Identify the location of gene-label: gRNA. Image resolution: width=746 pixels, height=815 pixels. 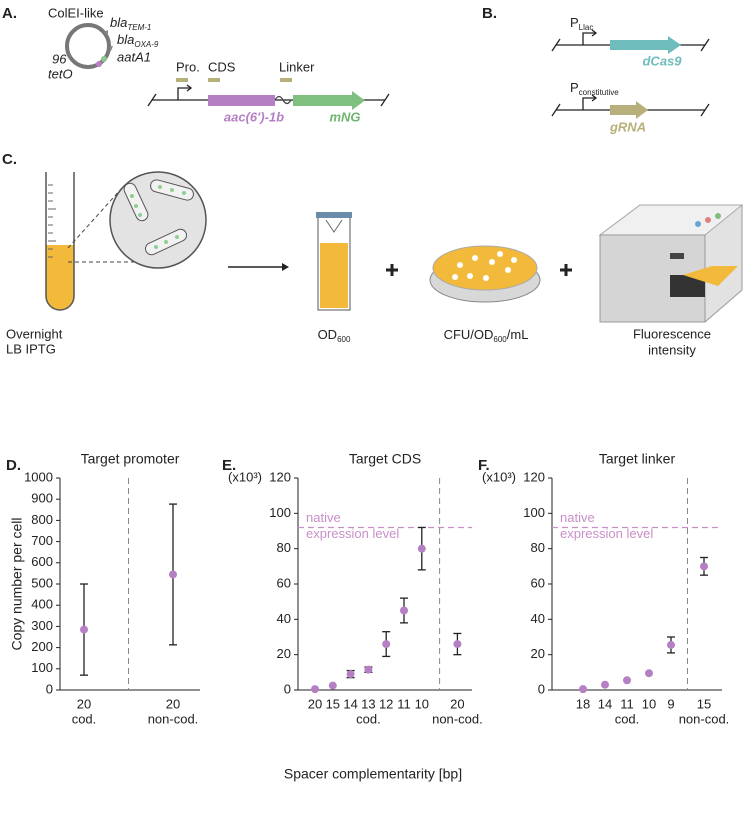
(627, 126).